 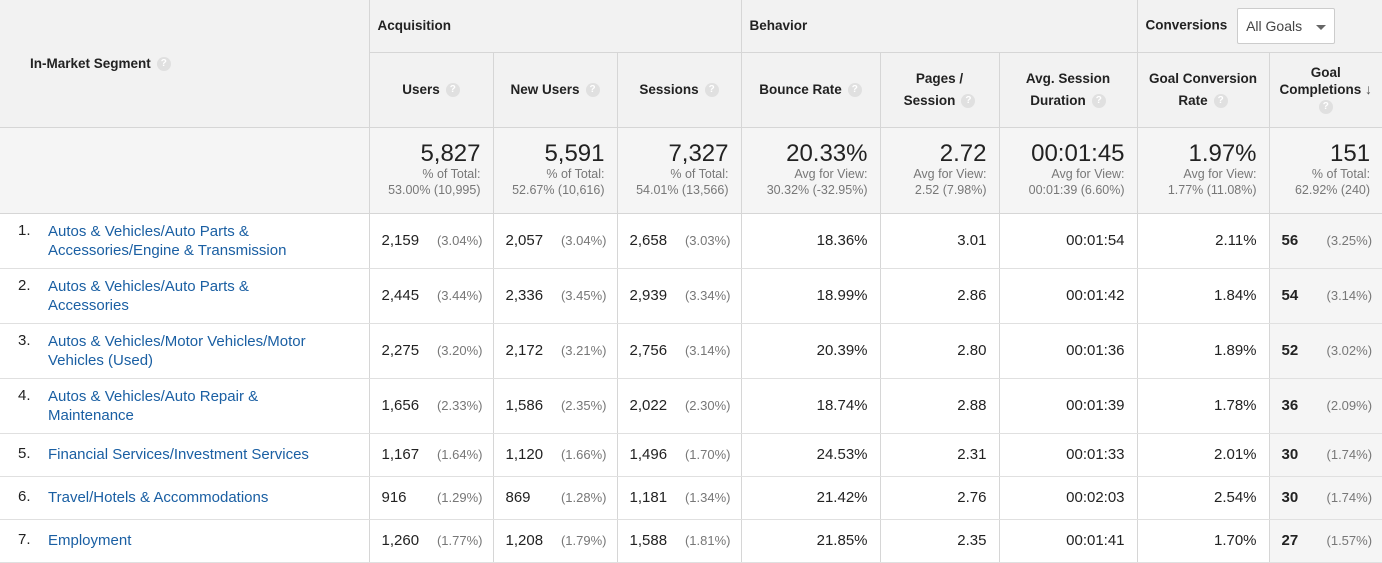 I want to click on goal-completions-cell: 56 (3.25%), so click(x=1325, y=241).